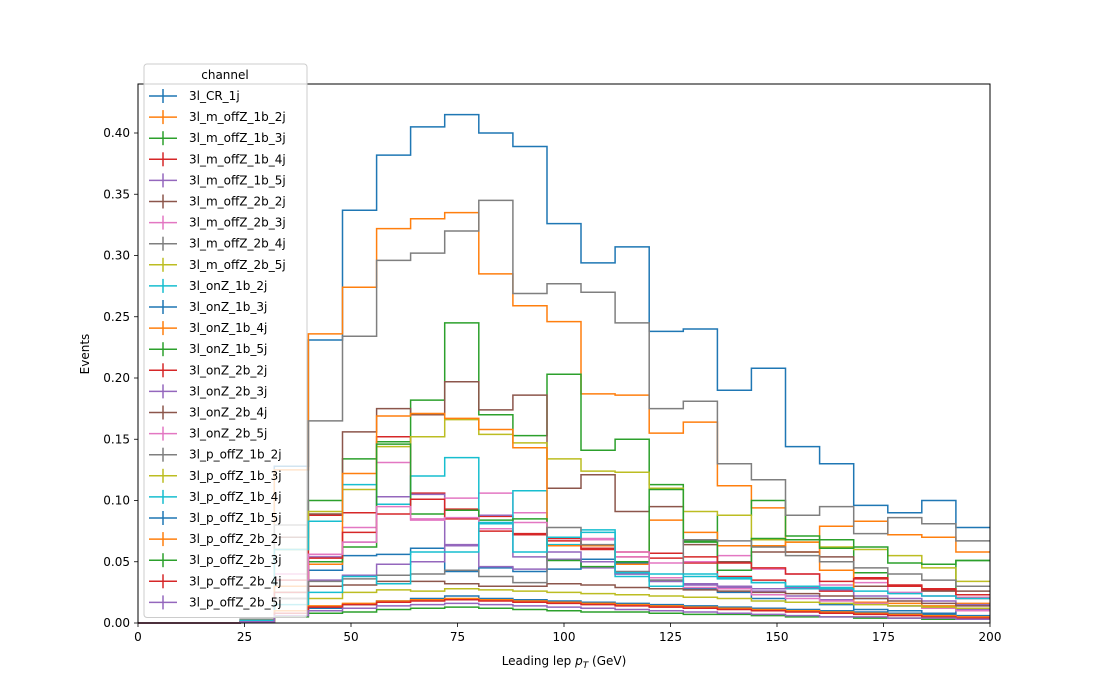  I want to click on legend-label: 3l_m_offZ_1b_2j, so click(237, 117).